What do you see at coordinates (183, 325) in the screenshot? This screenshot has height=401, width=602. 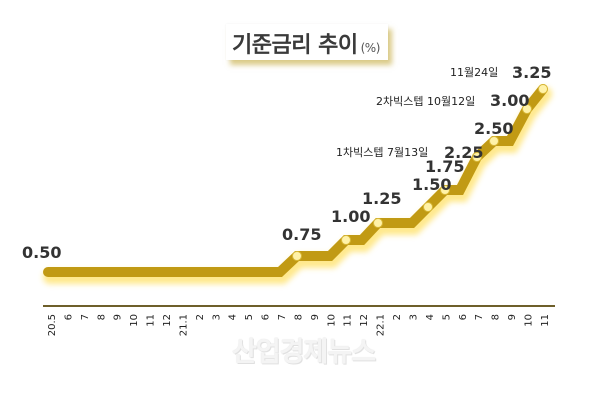 I see `x-tick-label: 21.1` at bounding box center [183, 325].